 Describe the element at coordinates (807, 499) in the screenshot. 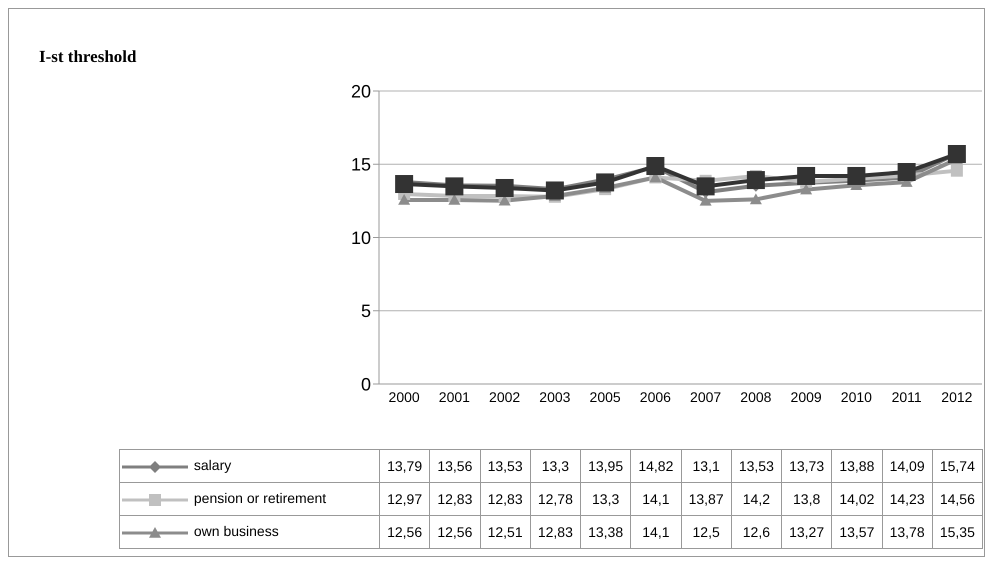

I see `data-label: 13,8` at that location.